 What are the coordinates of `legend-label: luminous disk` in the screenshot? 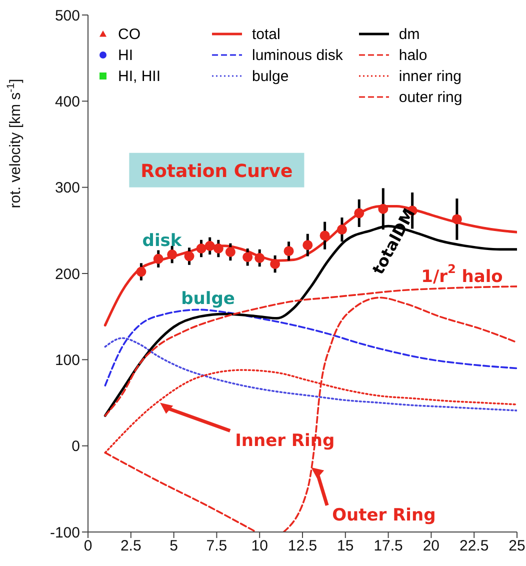 It's located at (297, 55).